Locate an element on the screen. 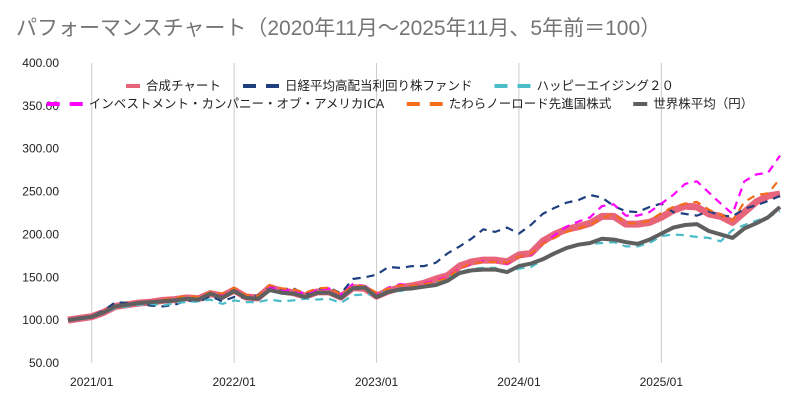  x-tick-label: 2025/01 is located at coordinates (662, 382).